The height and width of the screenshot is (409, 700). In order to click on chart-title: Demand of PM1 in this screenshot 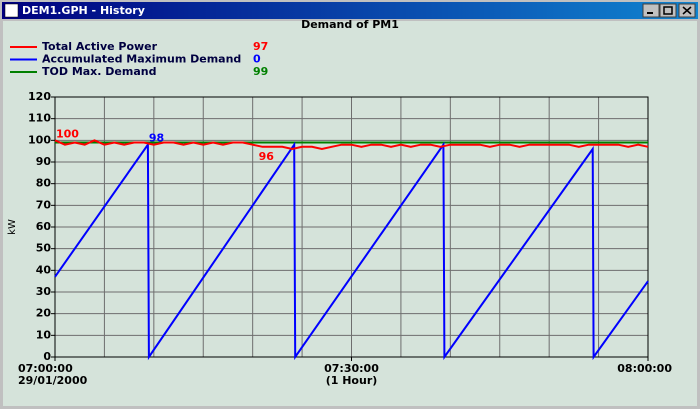, I will do `click(350, 24)`.